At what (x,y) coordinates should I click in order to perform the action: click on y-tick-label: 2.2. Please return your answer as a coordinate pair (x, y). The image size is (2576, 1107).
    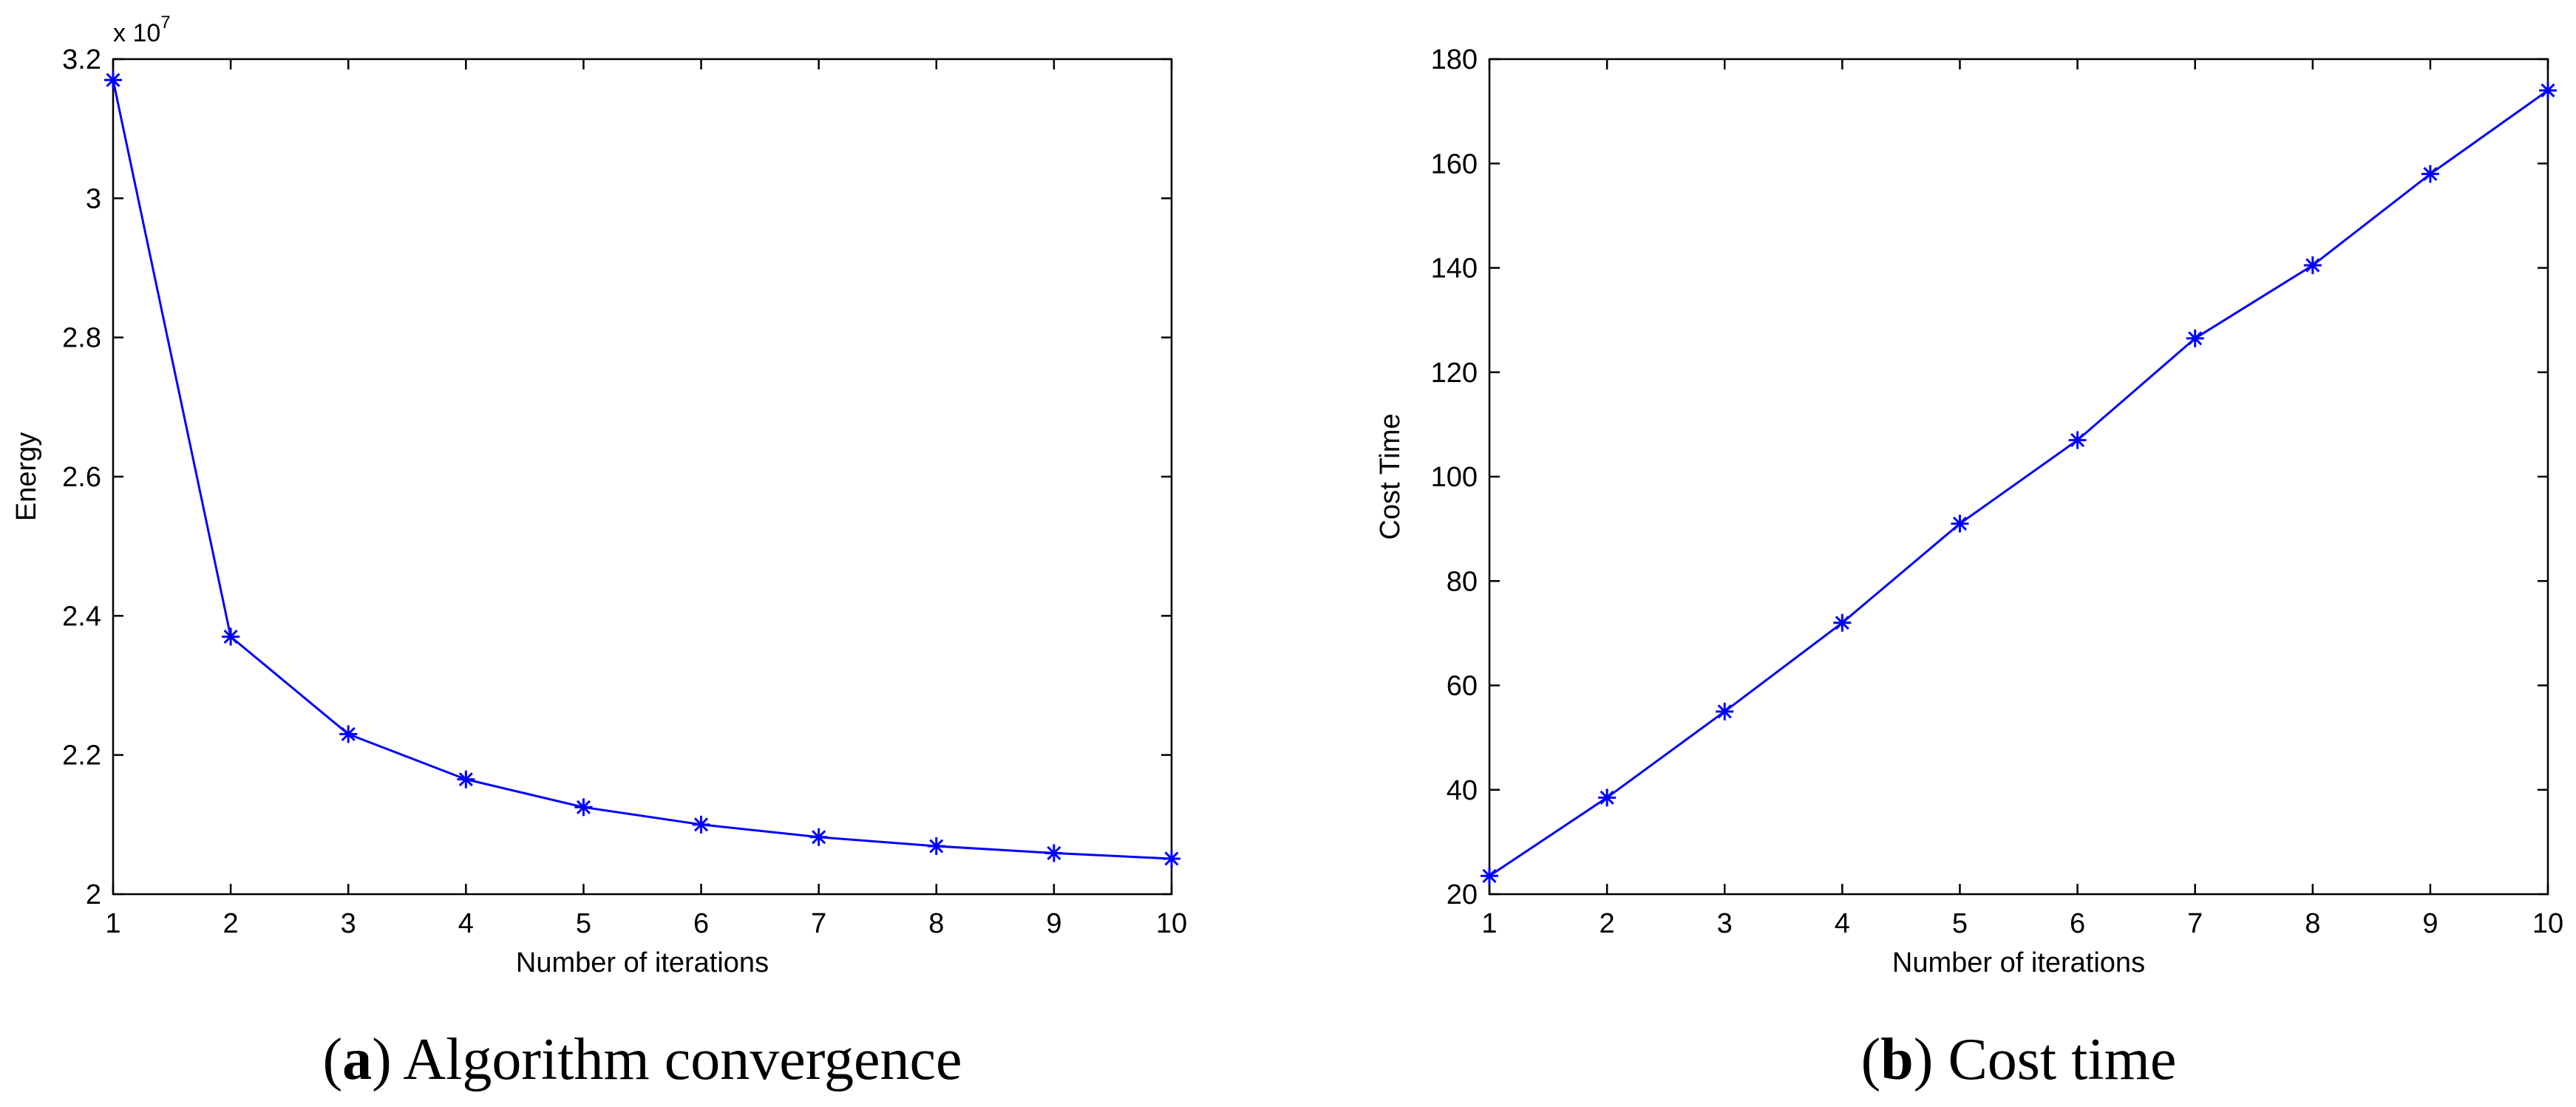
    Looking at the image, I should click on (81, 756).